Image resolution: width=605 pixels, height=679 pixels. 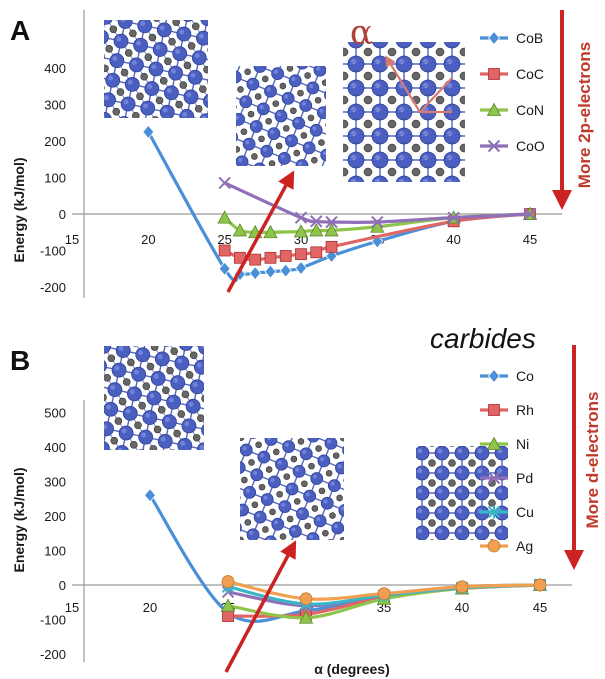 What do you see at coordinates (592, 460) in the screenshot?
I see `panel-b-side-label: More d-electrons` at bounding box center [592, 460].